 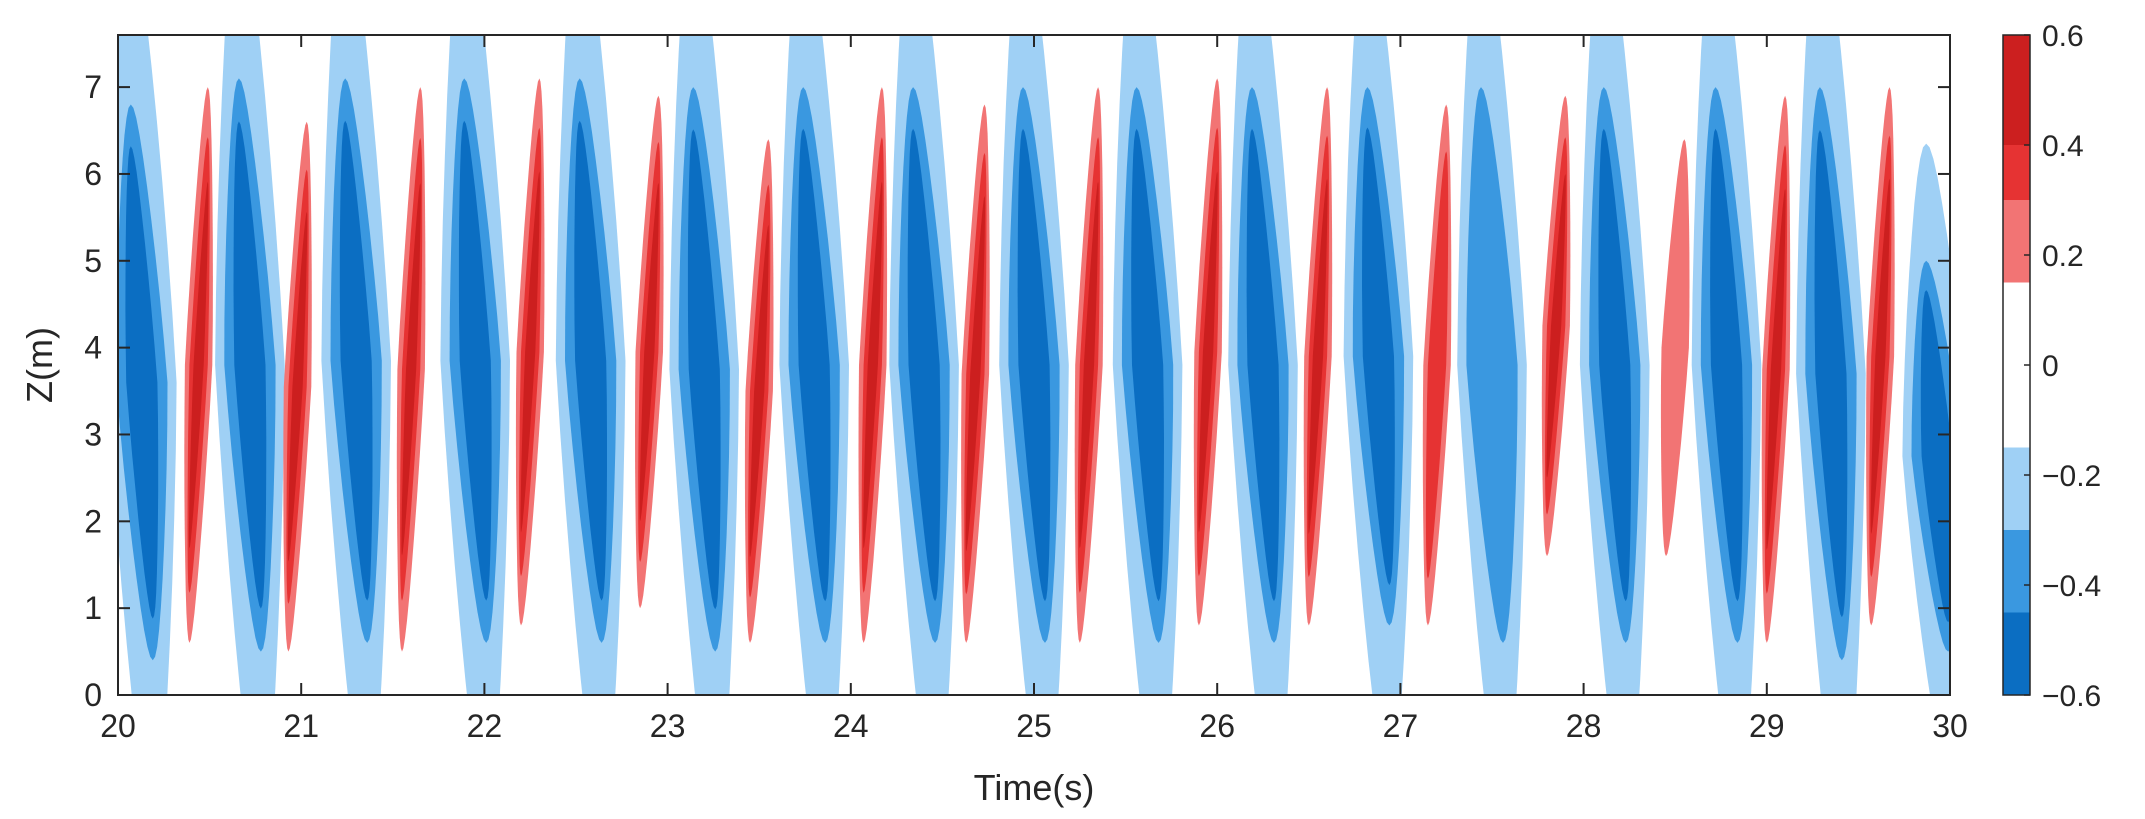 What do you see at coordinates (39, 365) in the screenshot?
I see `y-axis-label: Z(m)` at bounding box center [39, 365].